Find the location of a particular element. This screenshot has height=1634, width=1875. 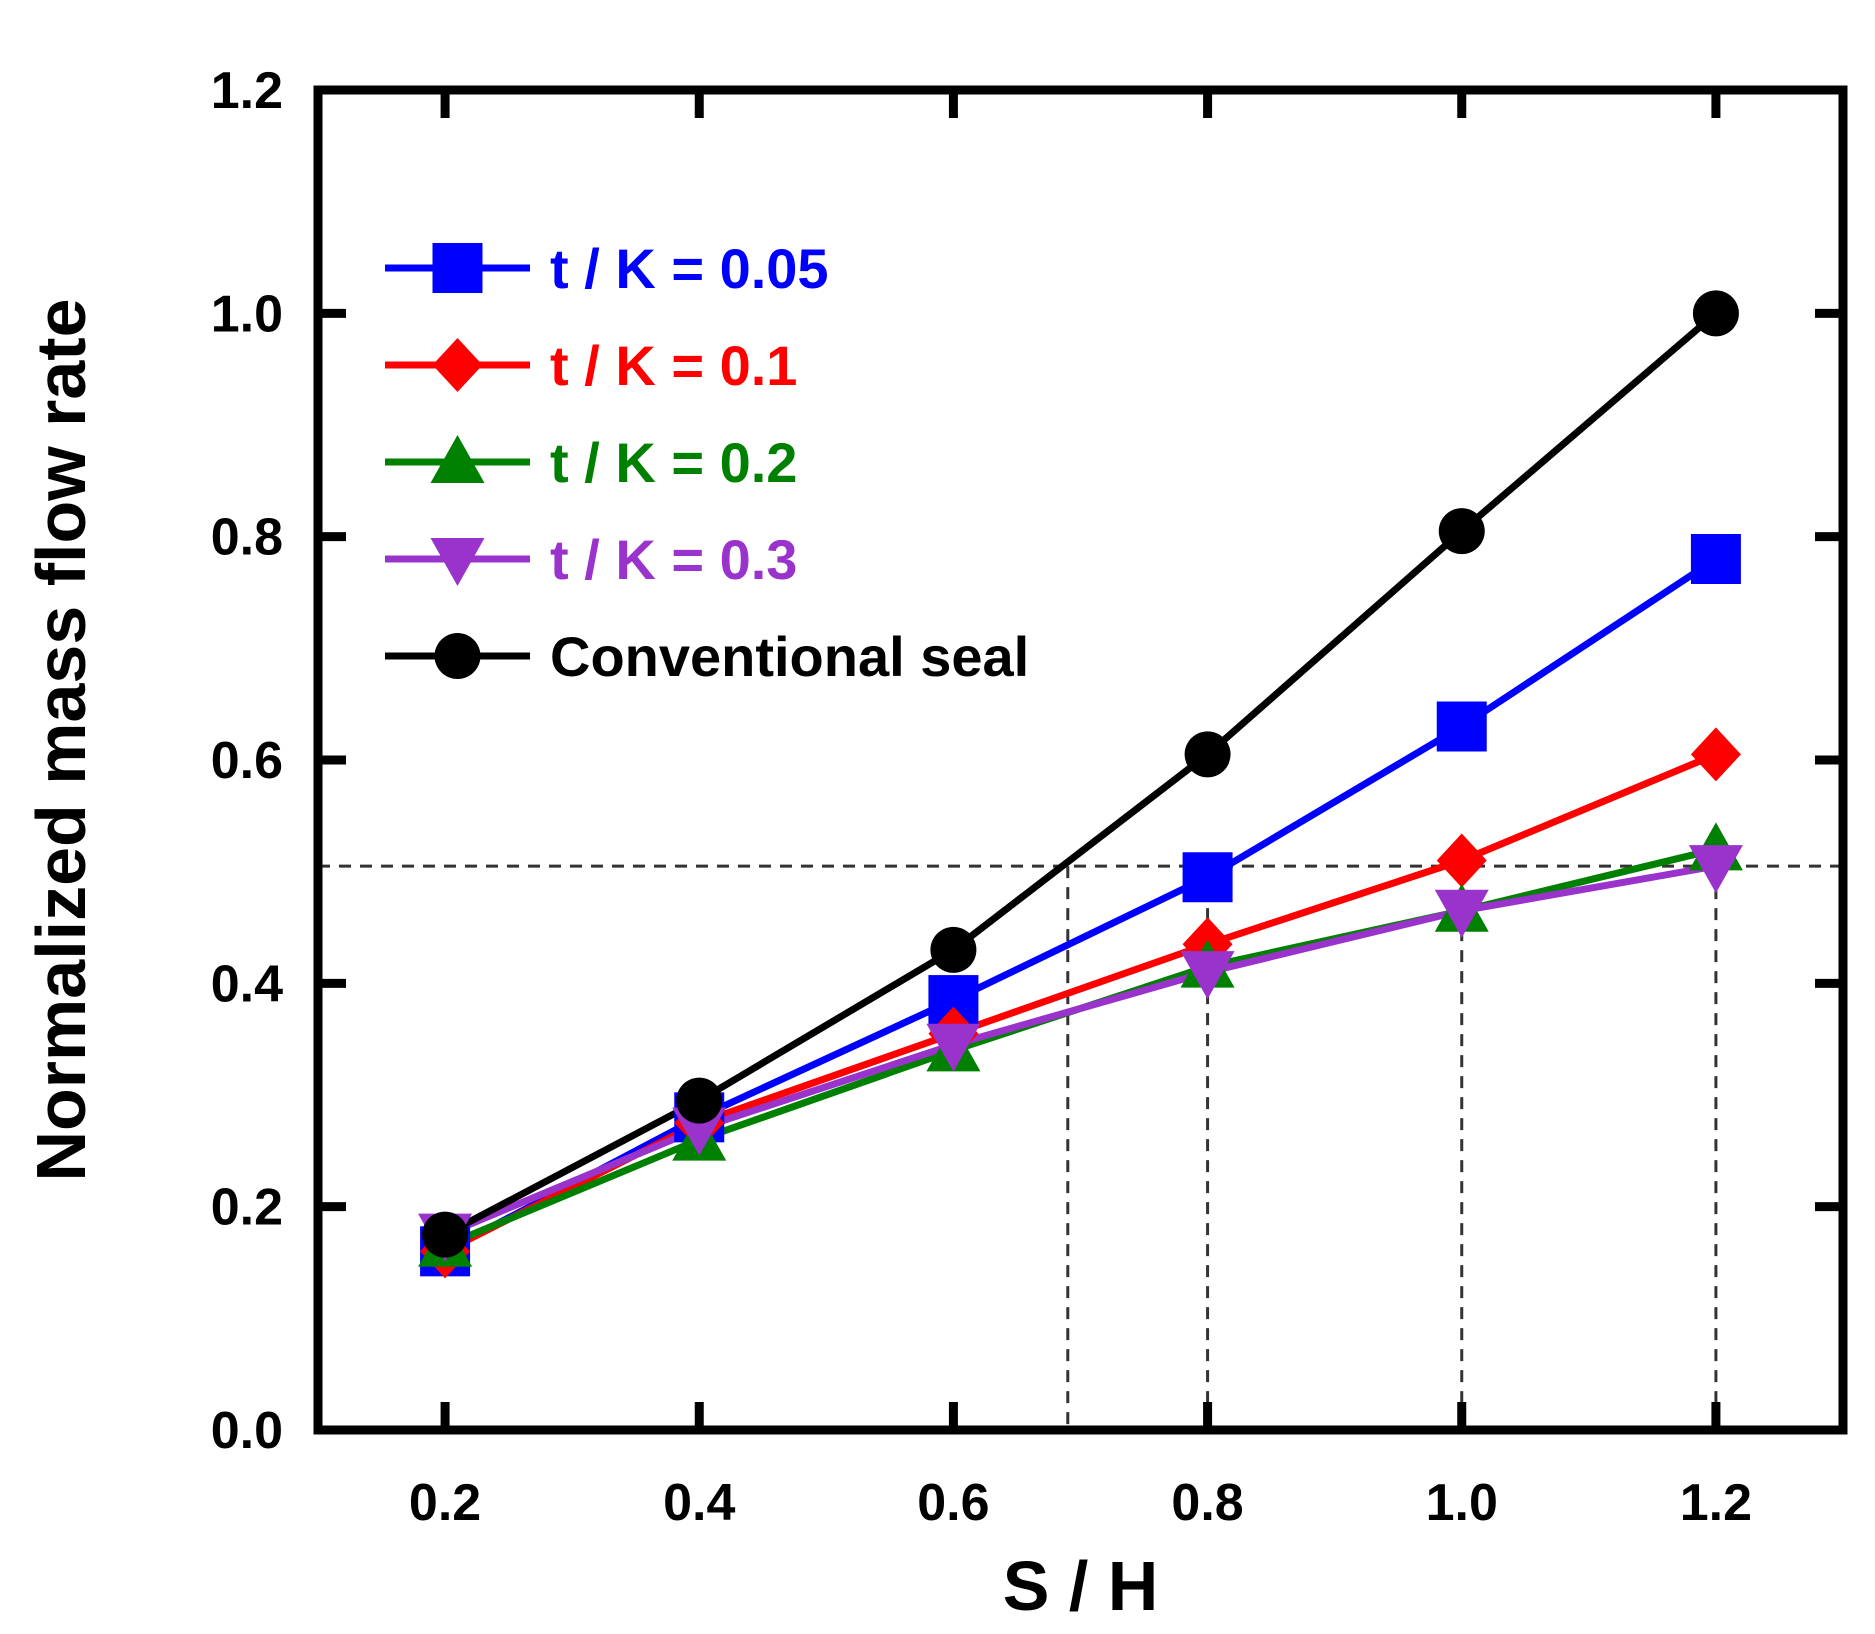

legend-item-1: t / K = 0.1 is located at coordinates (591, 365).